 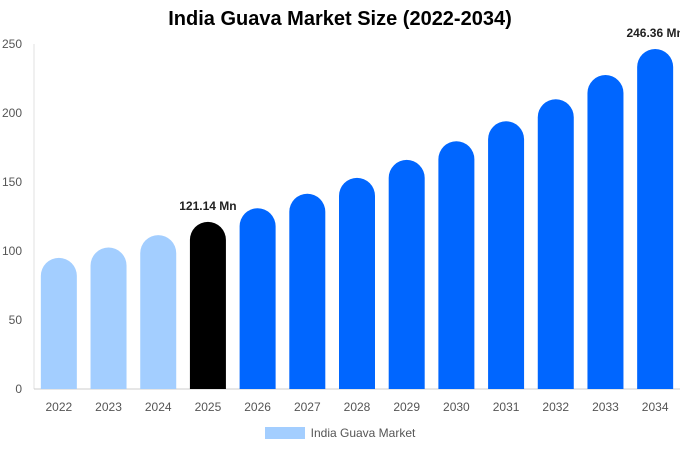 What do you see at coordinates (605, 407) in the screenshot?
I see `x-tick-label: 2033` at bounding box center [605, 407].